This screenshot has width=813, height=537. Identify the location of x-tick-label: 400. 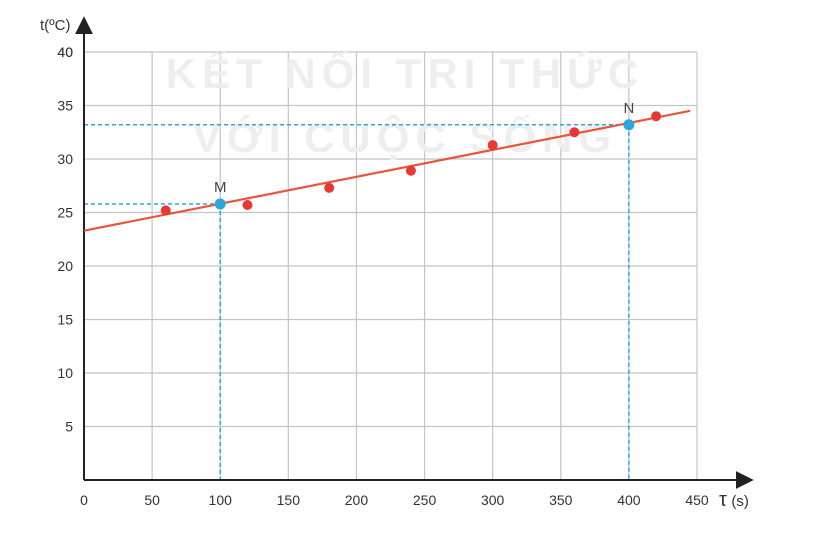
(629, 500).